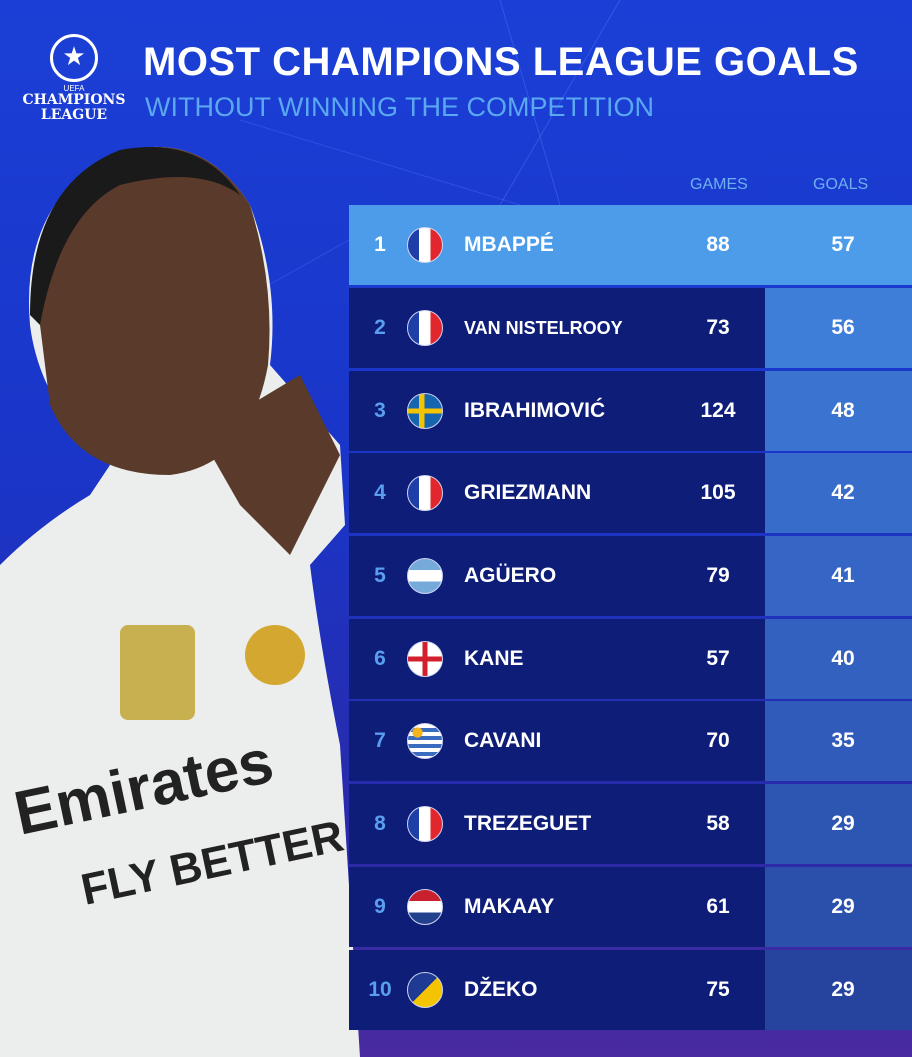 This screenshot has height=1057, width=912. Describe the element at coordinates (535, 410) in the screenshot. I see `player-name: IBRAHIMOVIĆ` at that location.